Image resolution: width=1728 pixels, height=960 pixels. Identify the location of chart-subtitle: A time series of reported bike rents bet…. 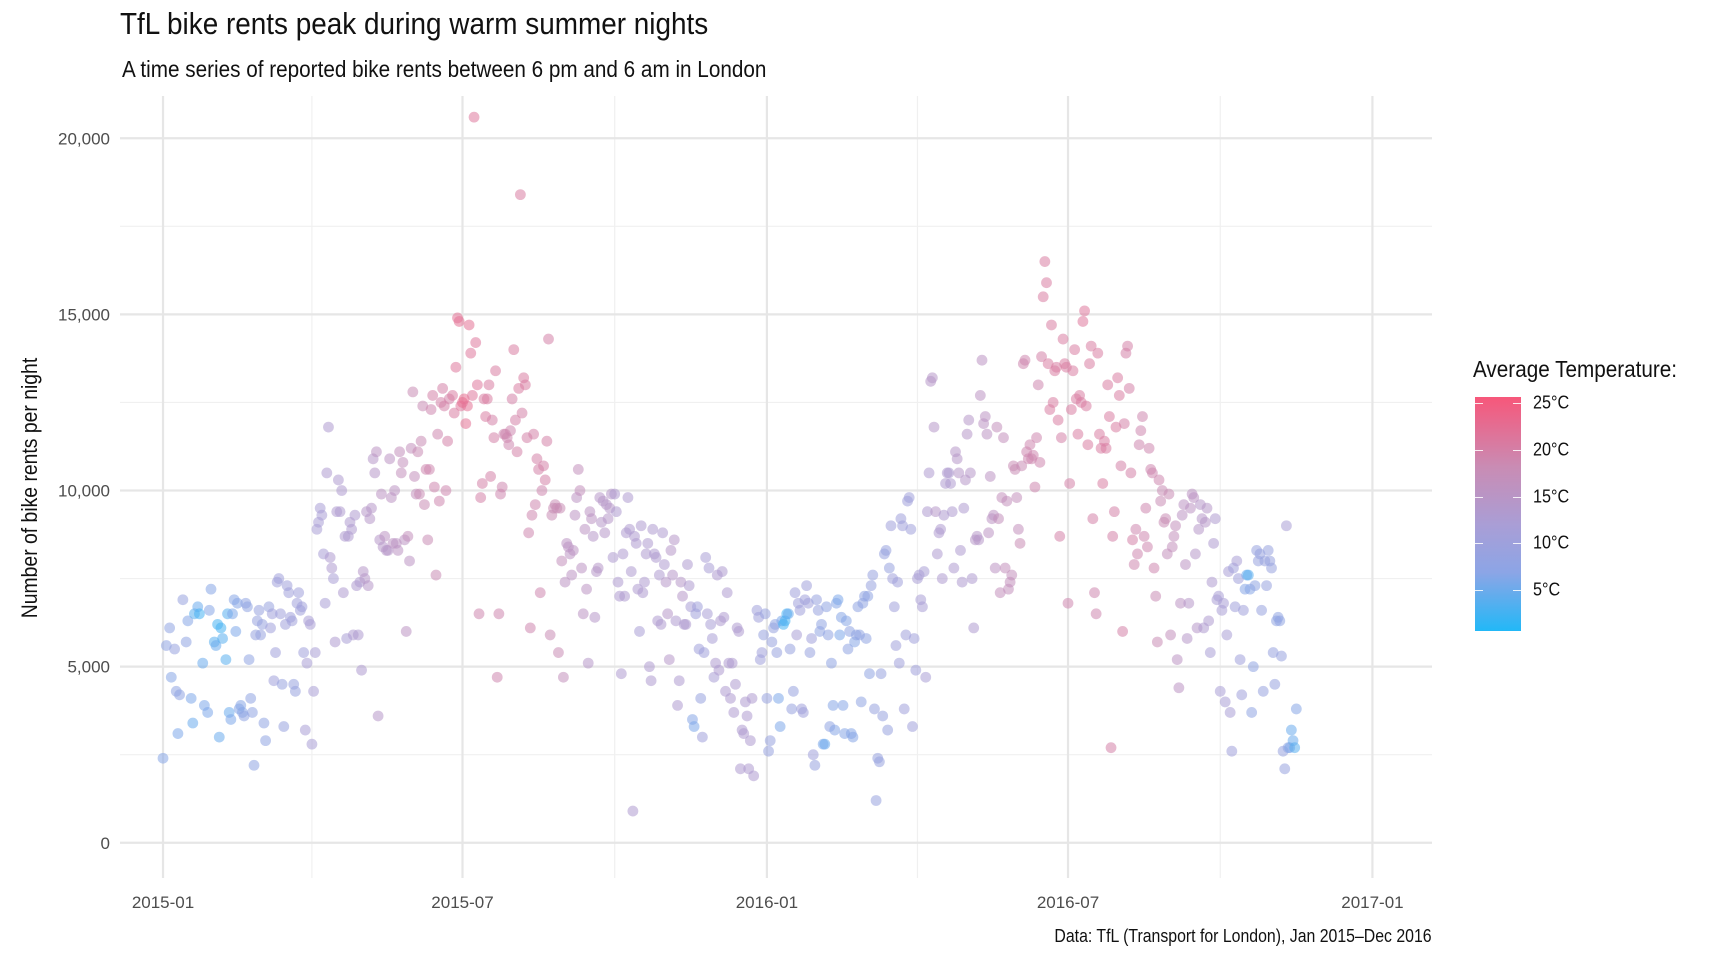
(444, 69).